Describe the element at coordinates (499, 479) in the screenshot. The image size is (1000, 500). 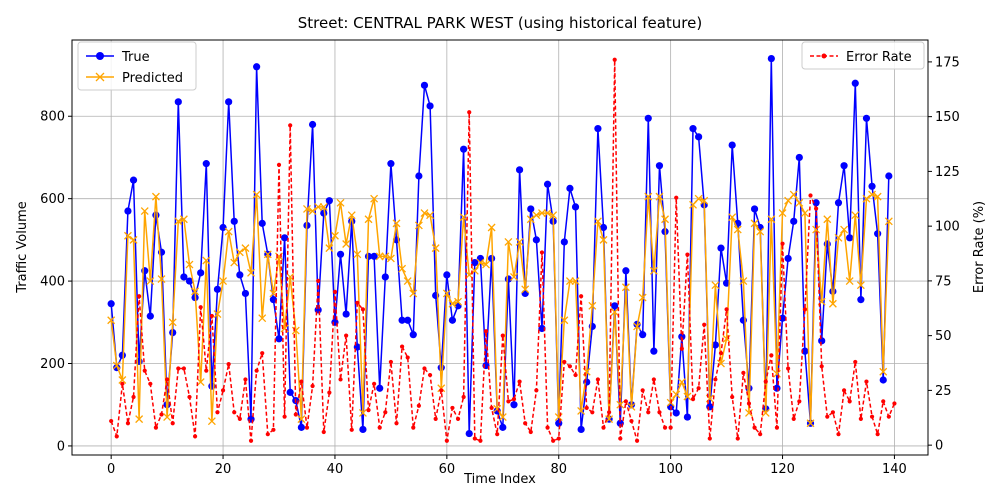
I see `x-axis-label: Time Index` at that location.